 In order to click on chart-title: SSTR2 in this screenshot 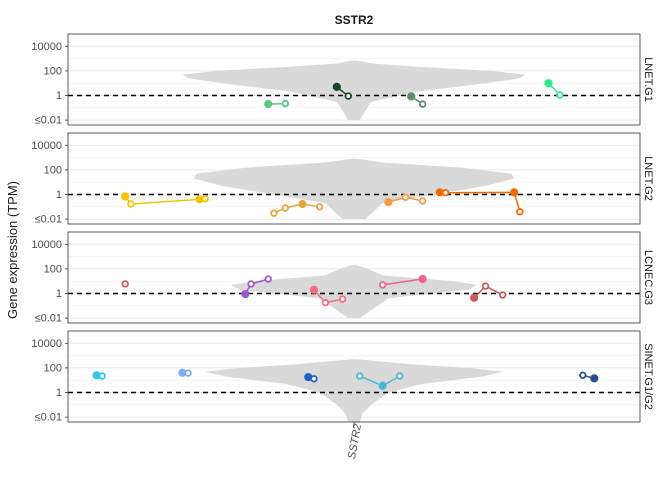, I will do `click(354, 20)`.